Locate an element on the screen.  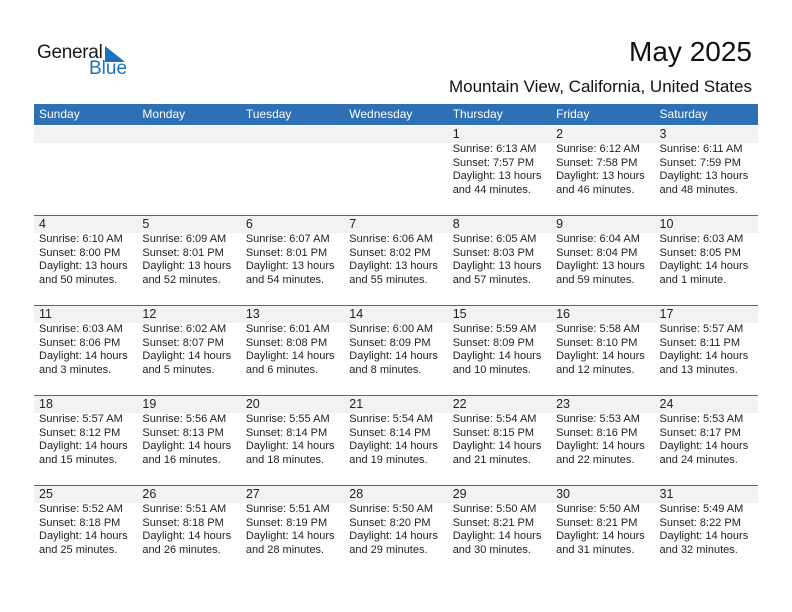
day-number: 31 is located at coordinates (709, 494).